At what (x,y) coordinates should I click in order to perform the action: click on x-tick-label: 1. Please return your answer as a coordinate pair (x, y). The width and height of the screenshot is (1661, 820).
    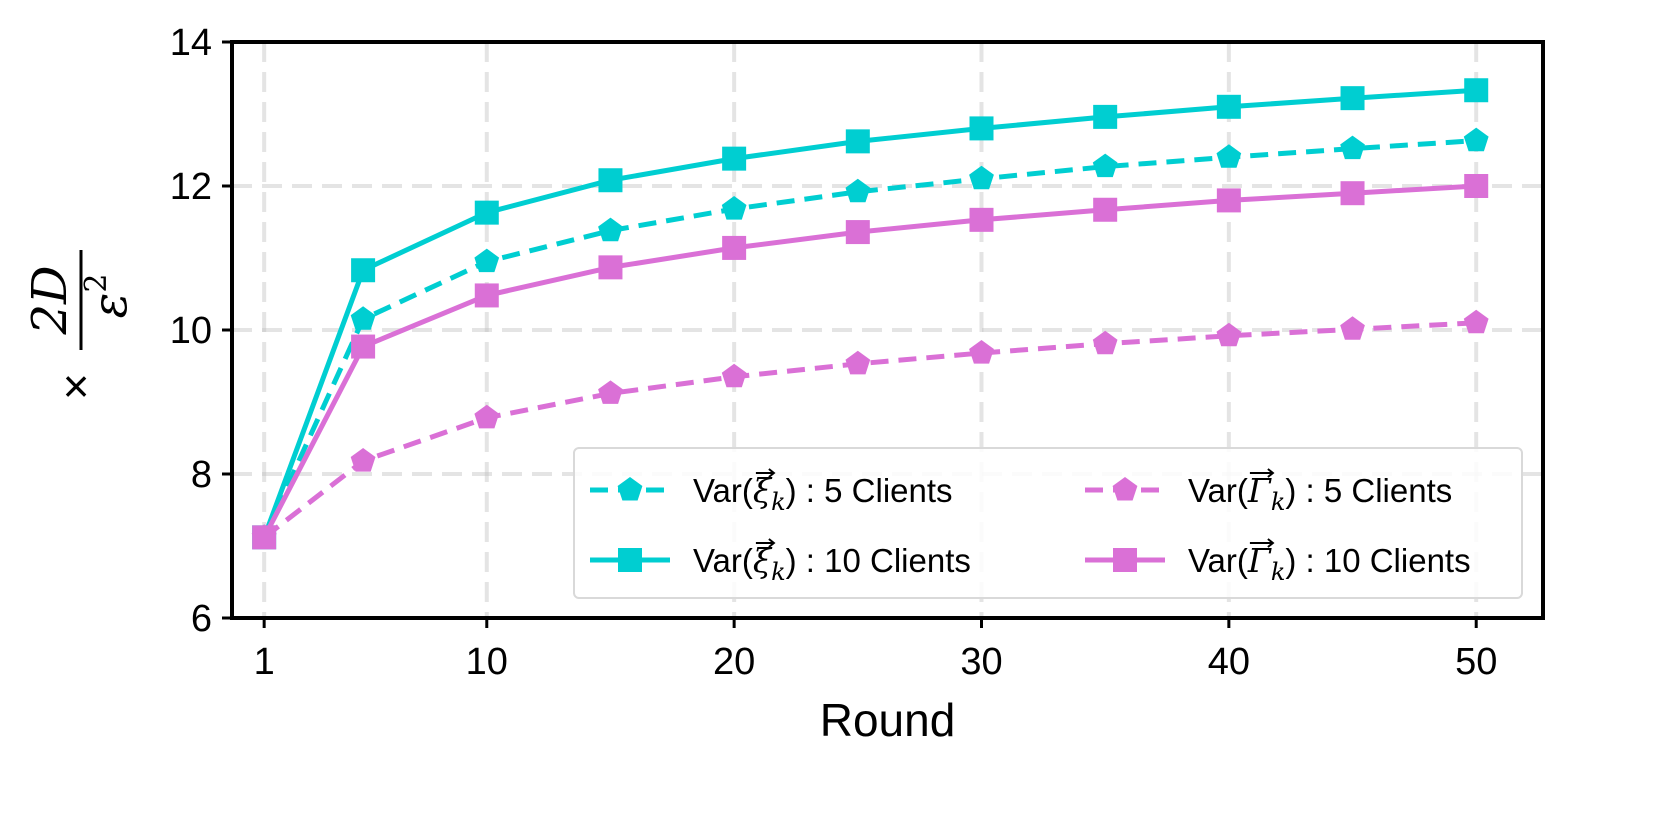
    Looking at the image, I should click on (264, 662).